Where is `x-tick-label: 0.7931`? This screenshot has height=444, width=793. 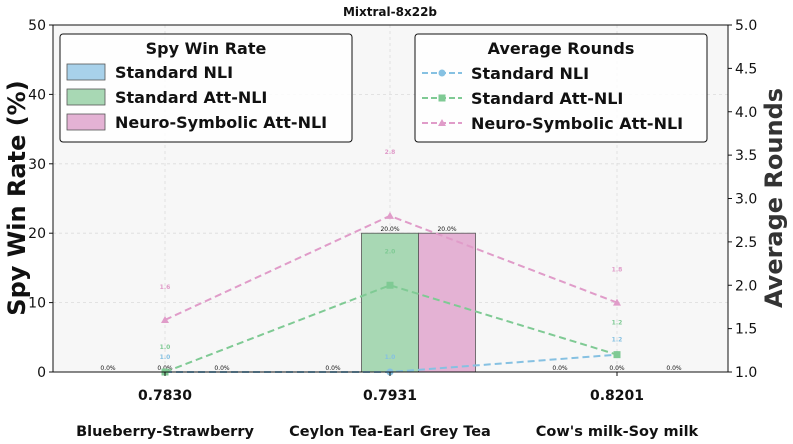
x-tick-label: 0.7931 is located at coordinates (390, 396).